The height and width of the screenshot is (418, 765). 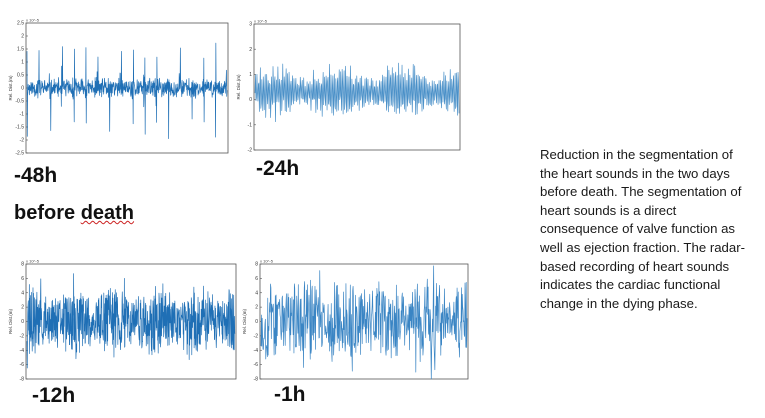 I want to click on chart-1h-svg: x 10^-58 6 4 2 0 -2 -4 -6 -8 Rel. Dist.(m), so click(x=355, y=320).